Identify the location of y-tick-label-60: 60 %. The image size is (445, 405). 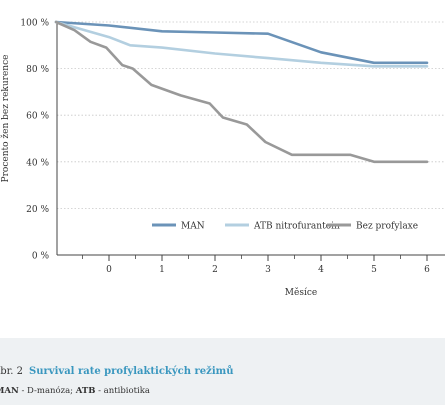
(37, 117).